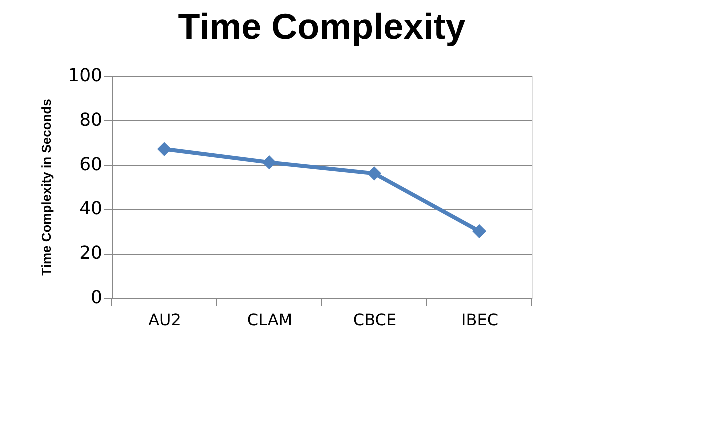 The image size is (701, 428). What do you see at coordinates (85, 76) in the screenshot?
I see `y-tick-label: 100` at bounding box center [85, 76].